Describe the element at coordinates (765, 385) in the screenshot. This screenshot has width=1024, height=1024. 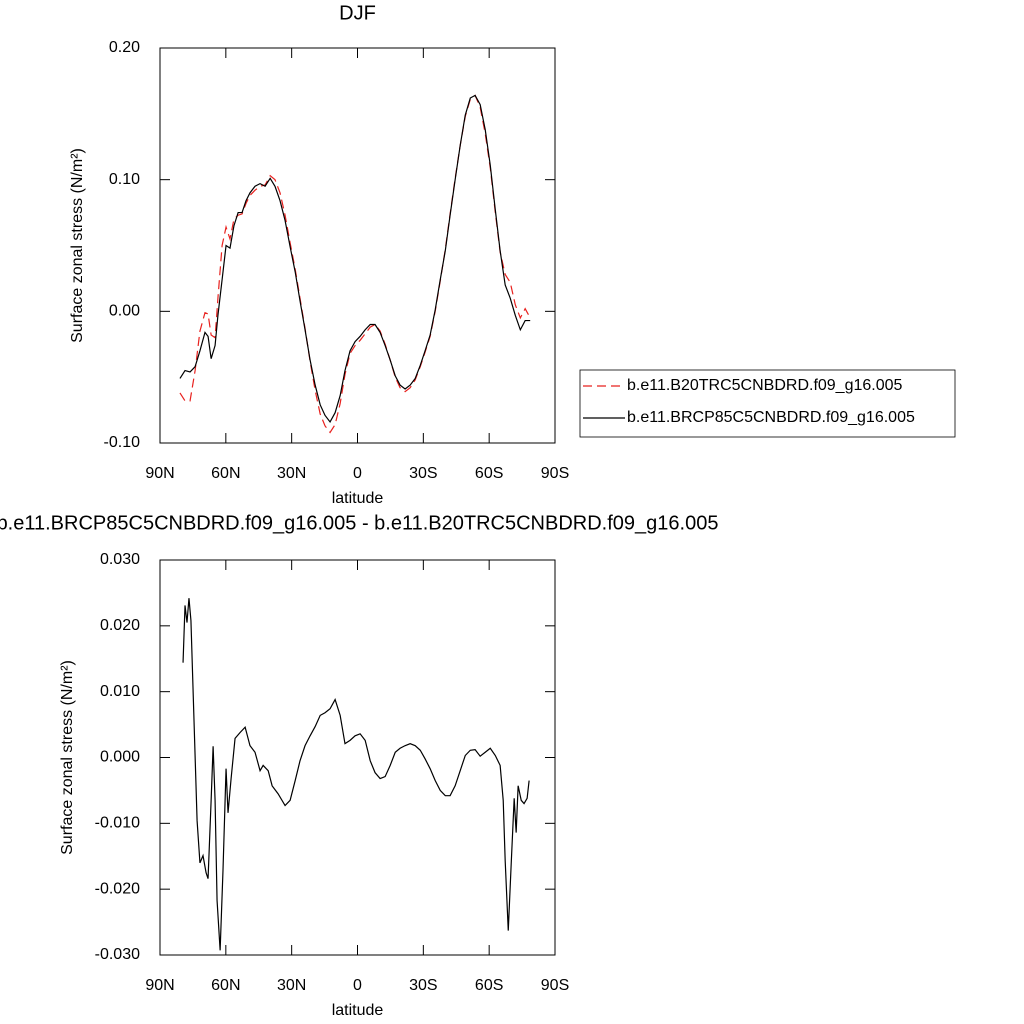
I see `legend-label: b.e11.B20TRC5CNBDRD.f09_g16.005` at that location.